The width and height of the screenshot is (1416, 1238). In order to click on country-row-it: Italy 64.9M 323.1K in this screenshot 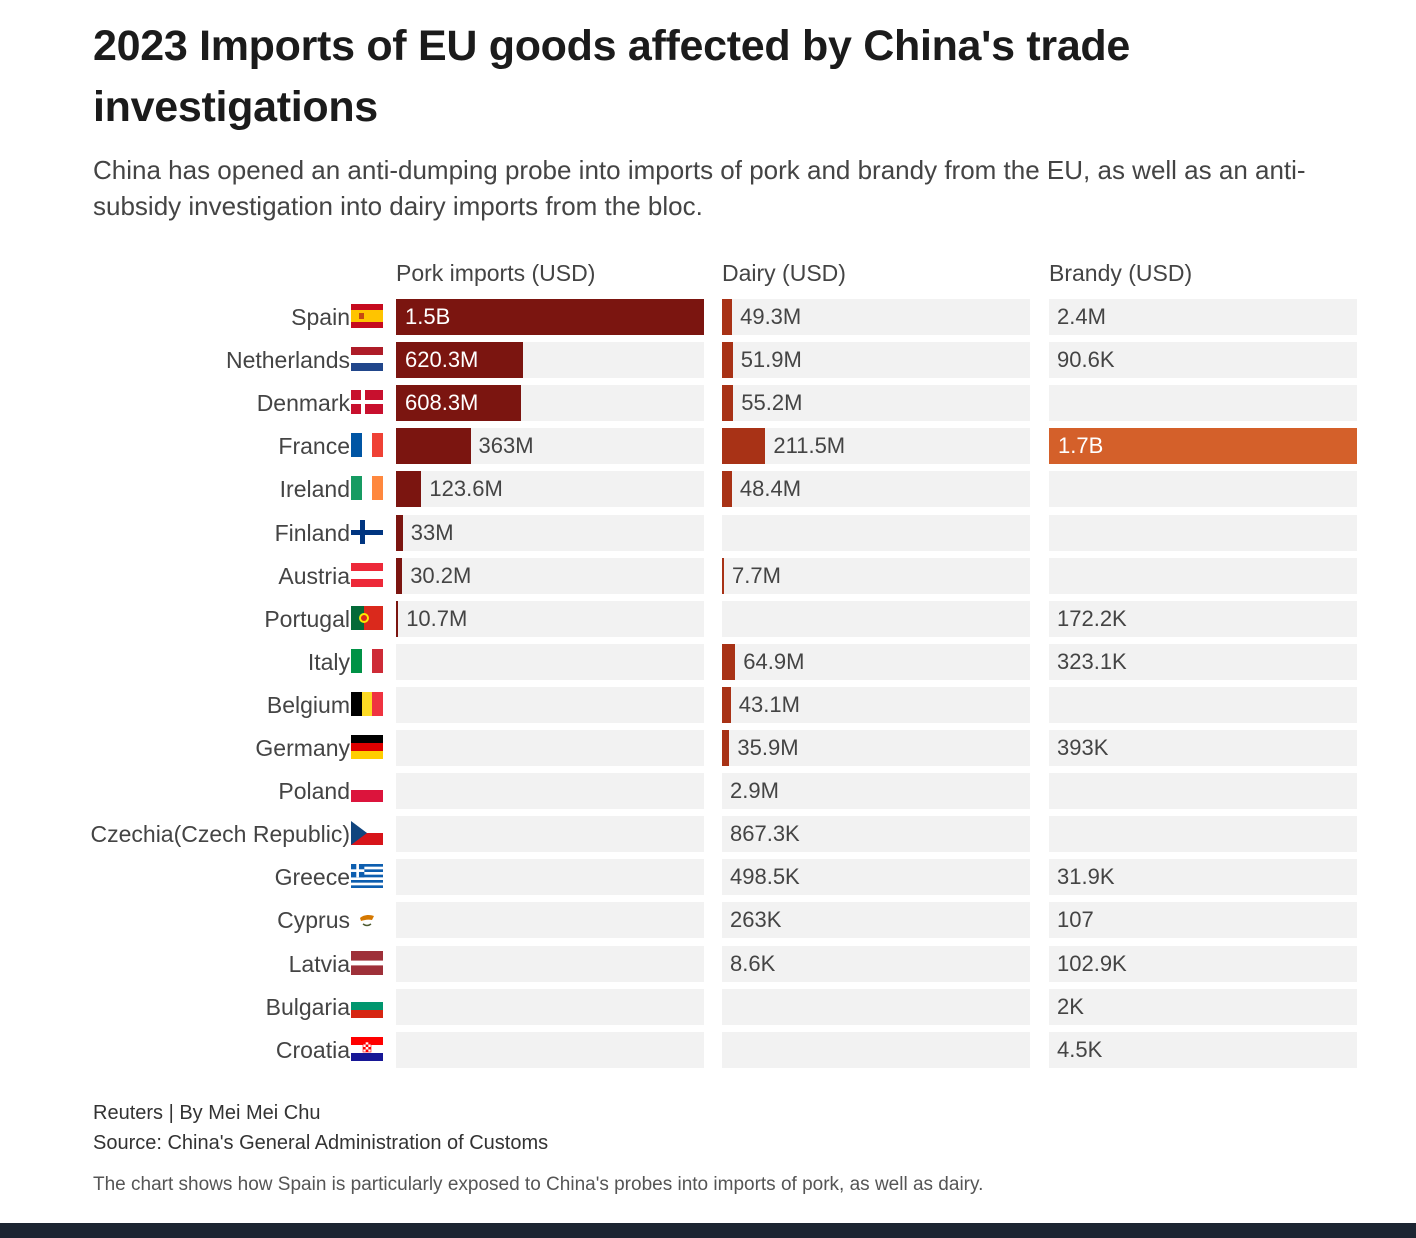, I will do `click(708, 661)`.